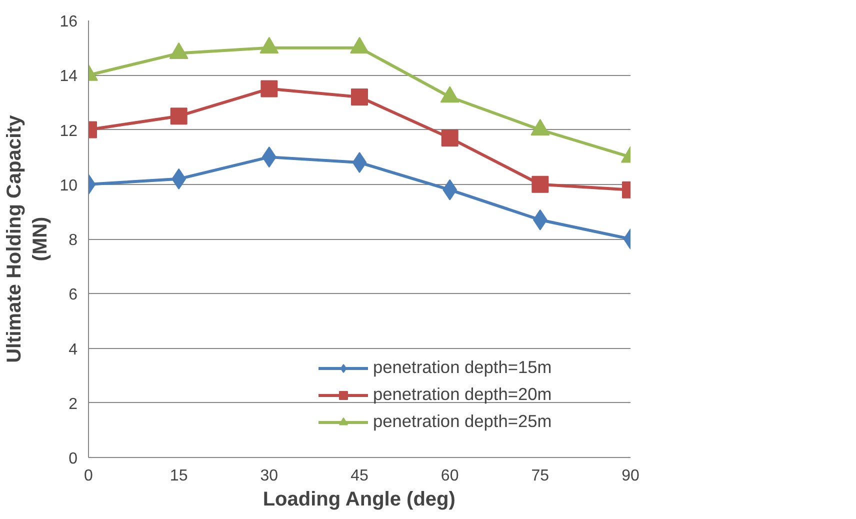 The image size is (856, 519). What do you see at coordinates (69, 185) in the screenshot?
I see `y-tick-label: 10` at bounding box center [69, 185].